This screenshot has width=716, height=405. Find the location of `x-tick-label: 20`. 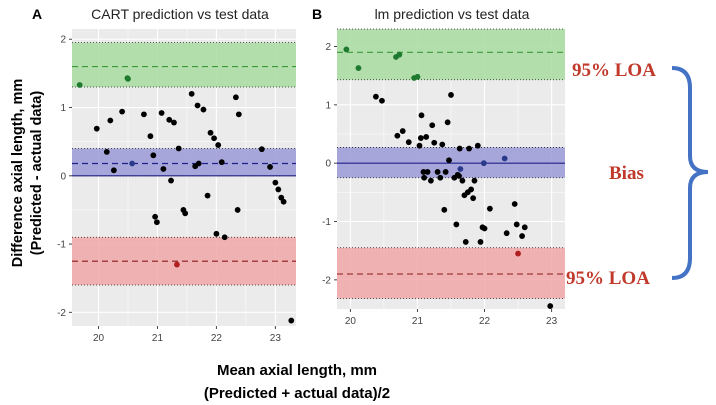

x-tick-label: 20 is located at coordinates (351, 321).